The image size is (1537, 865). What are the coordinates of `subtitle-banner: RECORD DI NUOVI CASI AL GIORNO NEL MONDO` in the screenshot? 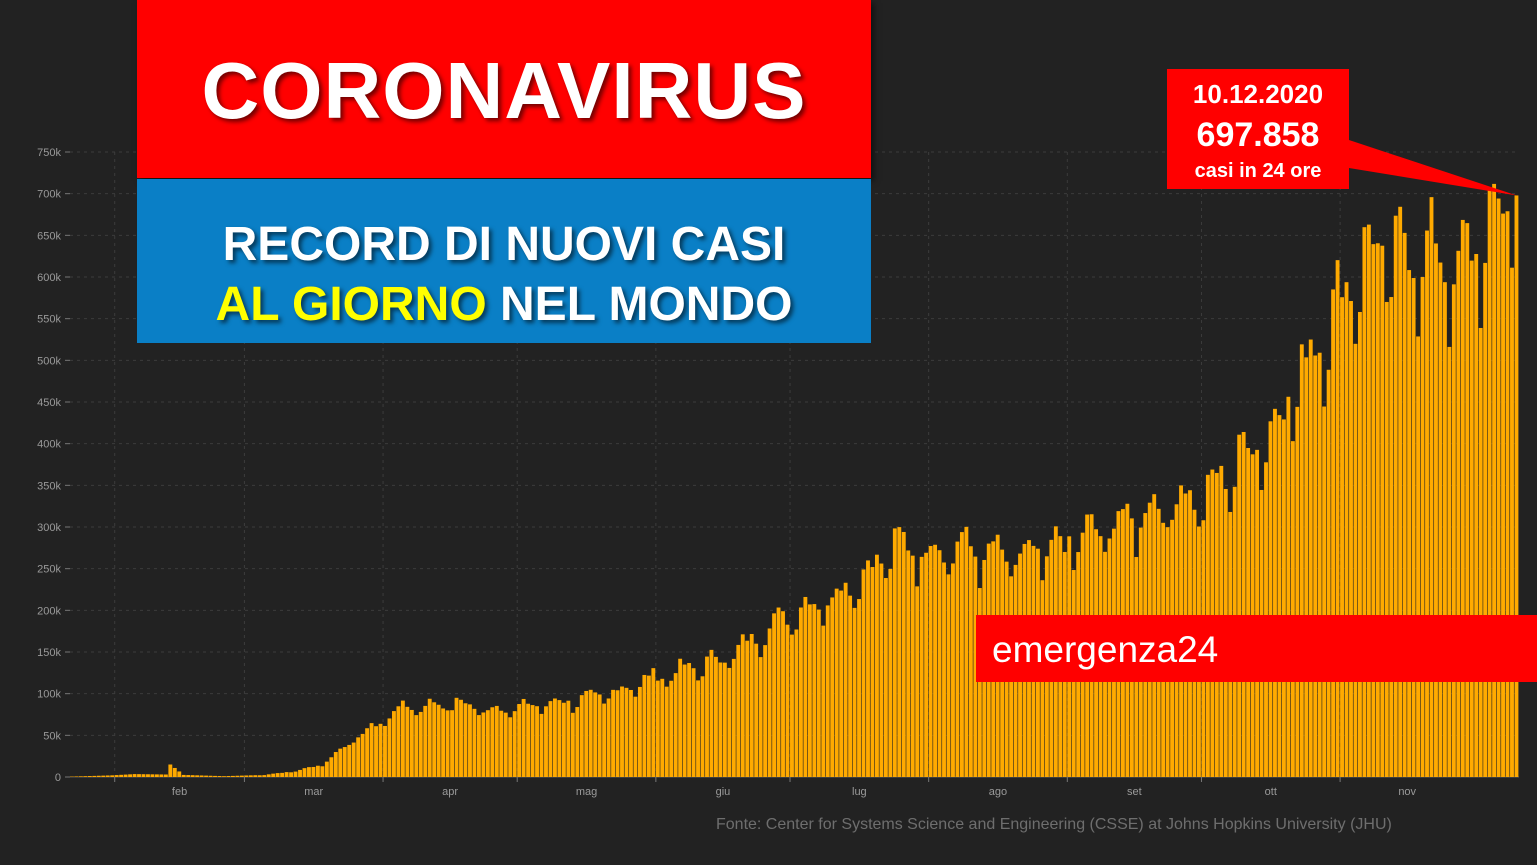 It's located at (504, 261).